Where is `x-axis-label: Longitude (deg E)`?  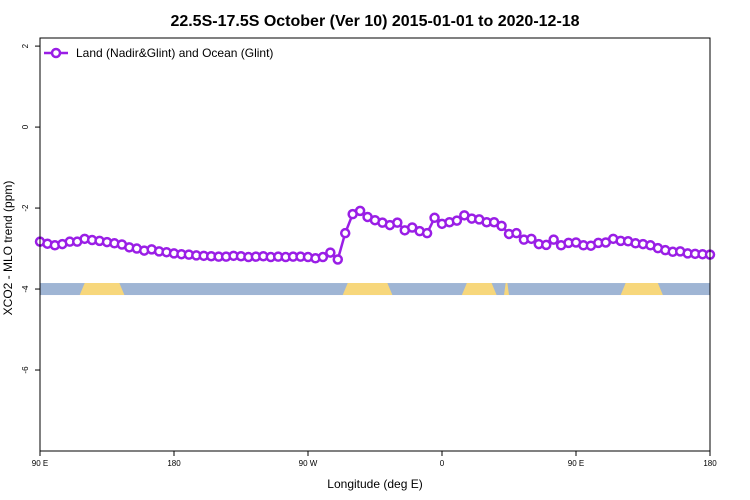
x-axis-label: Longitude (deg E) is located at coordinates (374, 484).